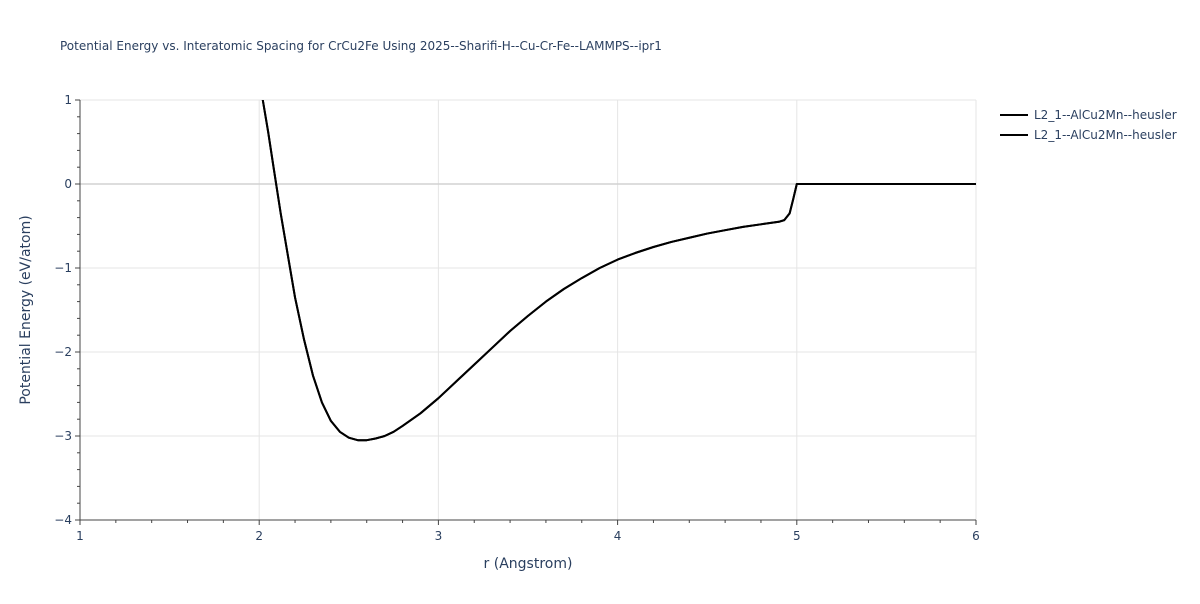 The width and height of the screenshot is (1200, 604). Describe the element at coordinates (68, 100) in the screenshot. I see `y-tick-label: 1` at that location.